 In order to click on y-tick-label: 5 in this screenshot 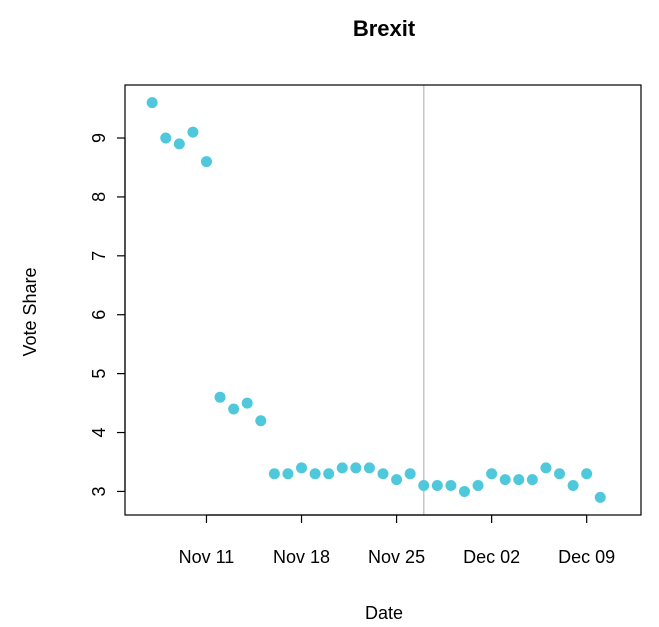, I will do `click(99, 374)`.